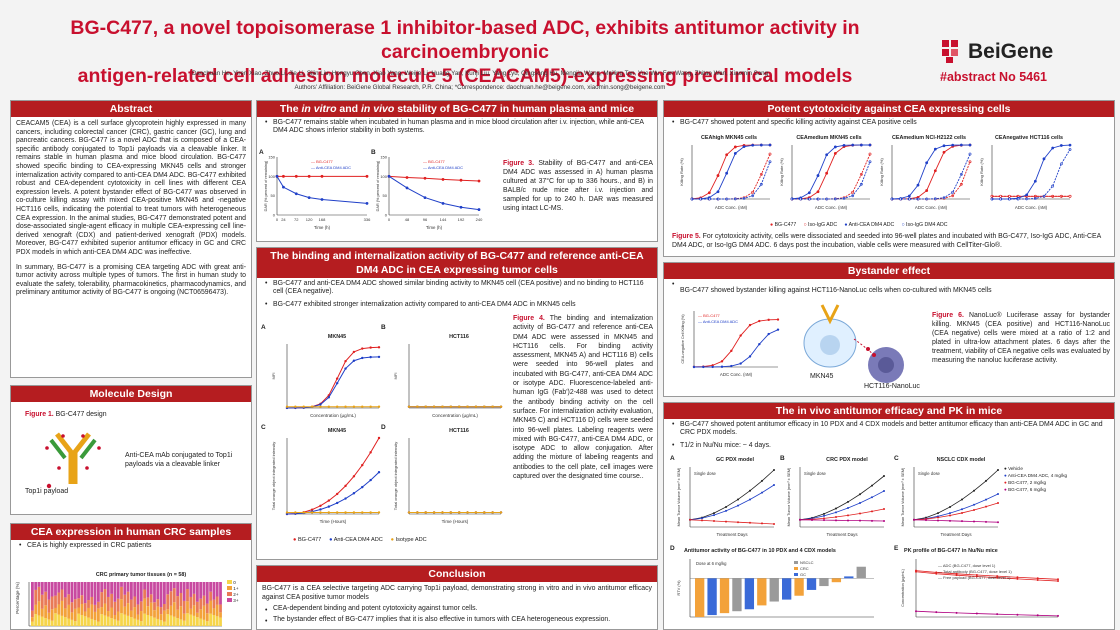 The width and height of the screenshot is (1120, 630). Describe the element at coordinates (383, 427) in the screenshot. I see `binding-panel-d: D` at that location.